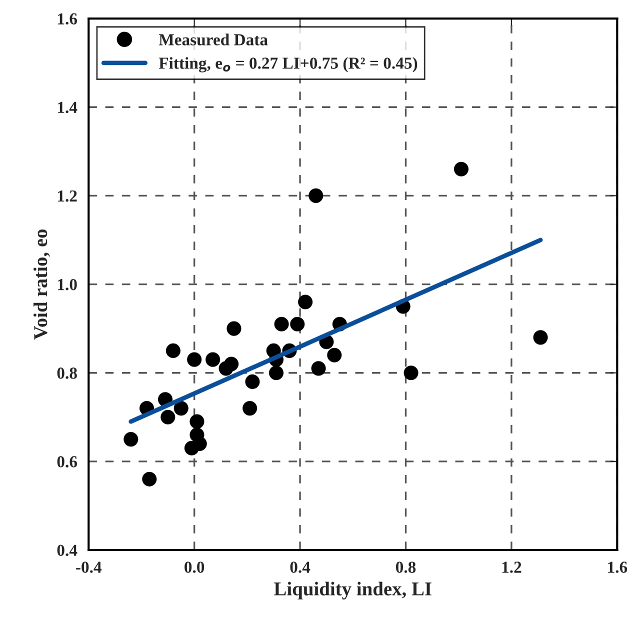 This screenshot has height=618, width=633. What do you see at coordinates (512, 567) in the screenshot?
I see `x-tick-label: 1.2` at bounding box center [512, 567].